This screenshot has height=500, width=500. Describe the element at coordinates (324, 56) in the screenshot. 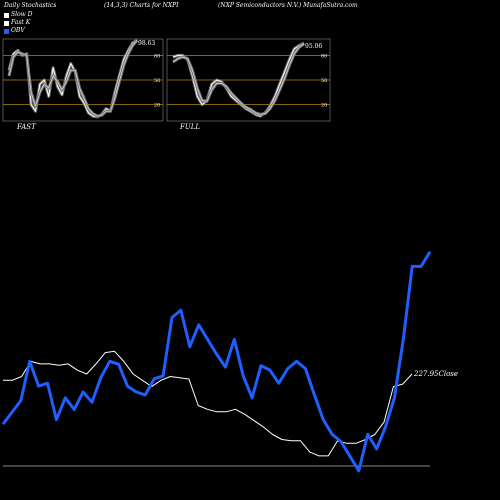

I see `full-ytick-label: 80` at that location.